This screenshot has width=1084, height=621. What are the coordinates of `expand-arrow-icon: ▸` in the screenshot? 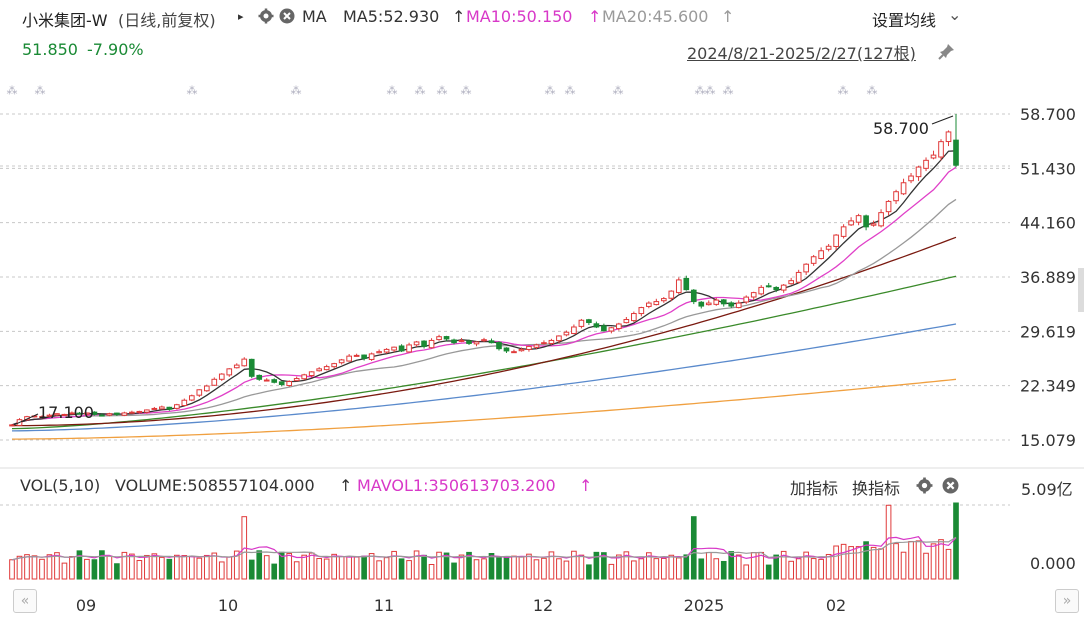 It's located at (241, 16).